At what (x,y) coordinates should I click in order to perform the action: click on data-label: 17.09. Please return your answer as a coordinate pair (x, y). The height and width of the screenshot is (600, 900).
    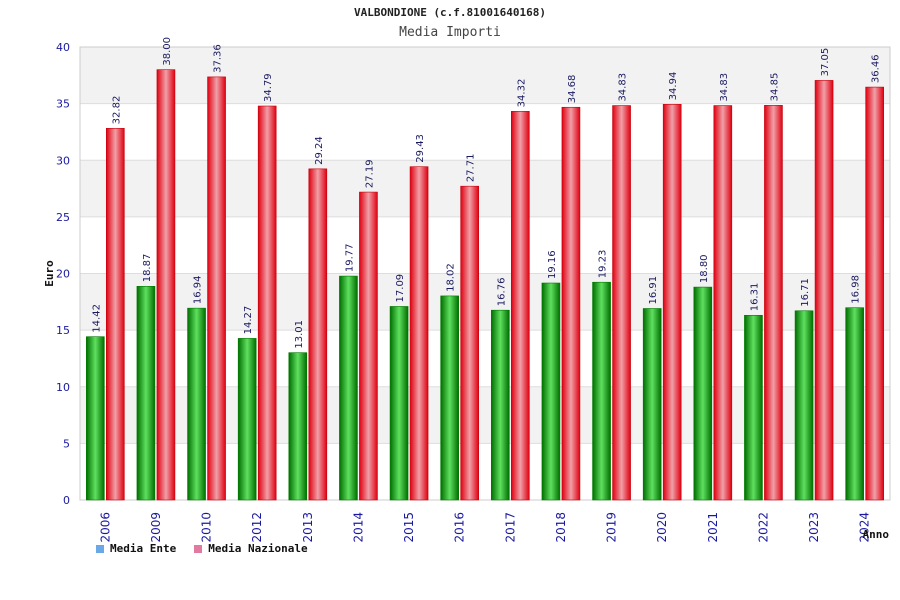
    Looking at the image, I should click on (400, 288).